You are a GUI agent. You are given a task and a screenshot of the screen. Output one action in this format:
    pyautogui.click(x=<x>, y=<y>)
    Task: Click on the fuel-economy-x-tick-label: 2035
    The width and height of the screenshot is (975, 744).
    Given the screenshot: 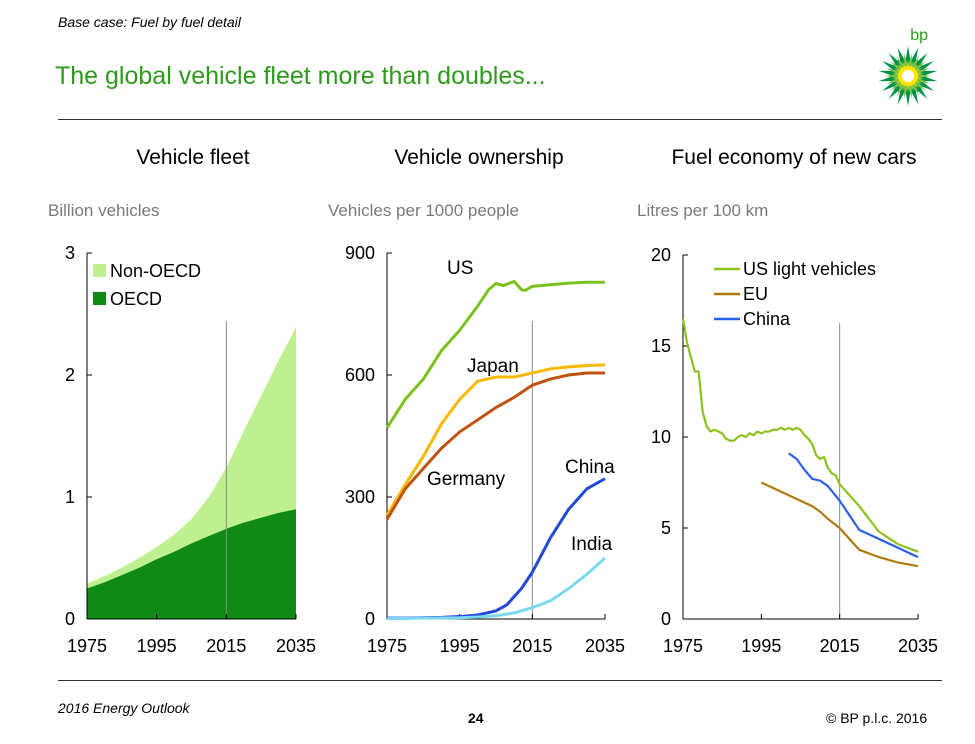 What is the action you would take?
    pyautogui.click(x=918, y=646)
    